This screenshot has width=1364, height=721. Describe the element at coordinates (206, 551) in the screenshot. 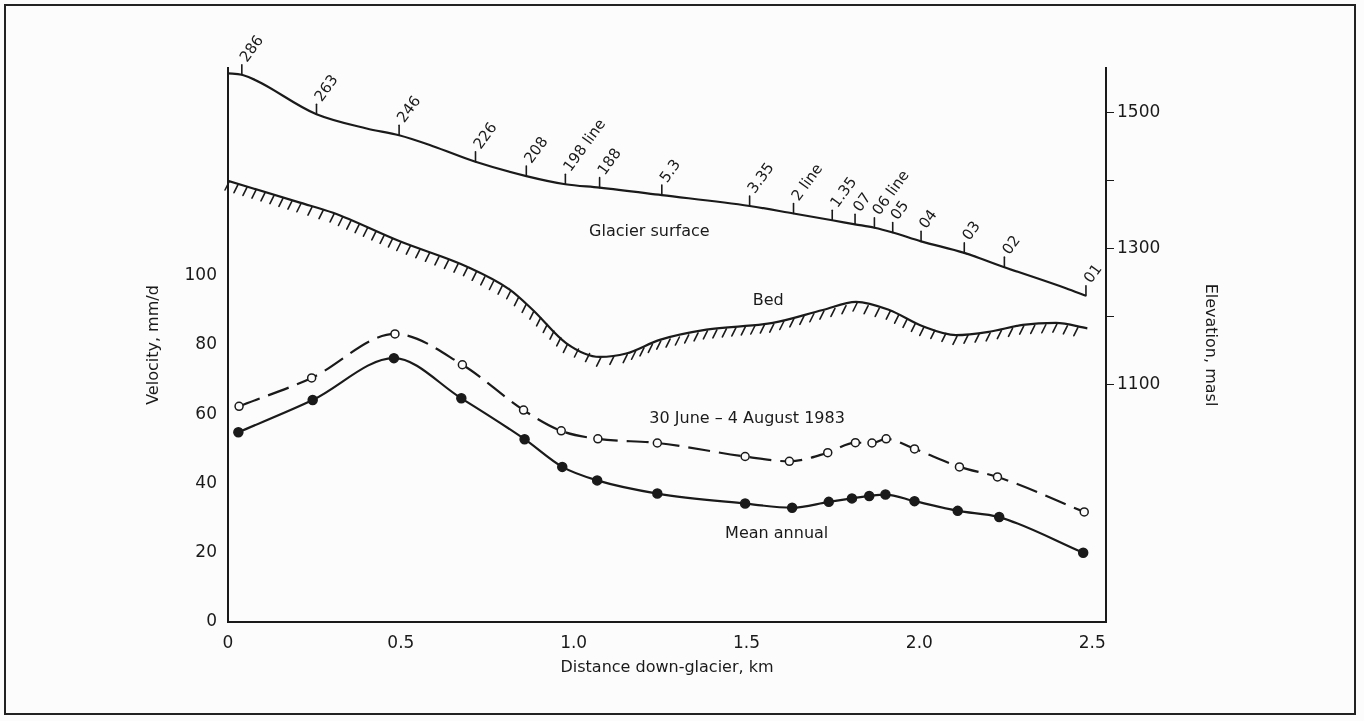

I see `y-tick-label: 20` at that location.